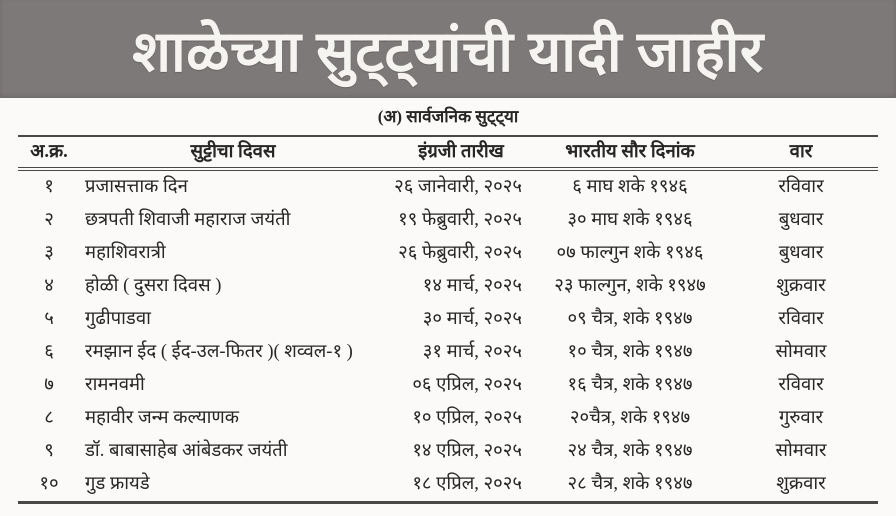 The width and height of the screenshot is (896, 516). What do you see at coordinates (467, 451) in the screenshot?
I see `cell-date-english: १४ एप्रिल, २०२५` at bounding box center [467, 451].